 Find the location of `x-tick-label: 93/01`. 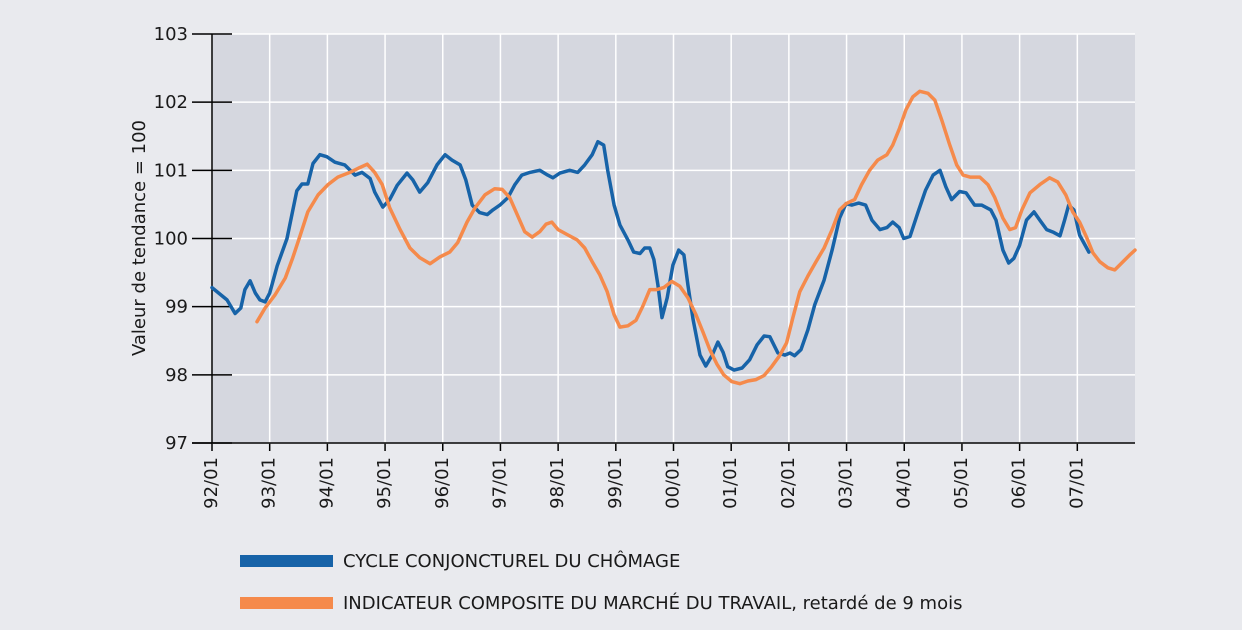

x-tick-label: 93/01 is located at coordinates (269, 483).